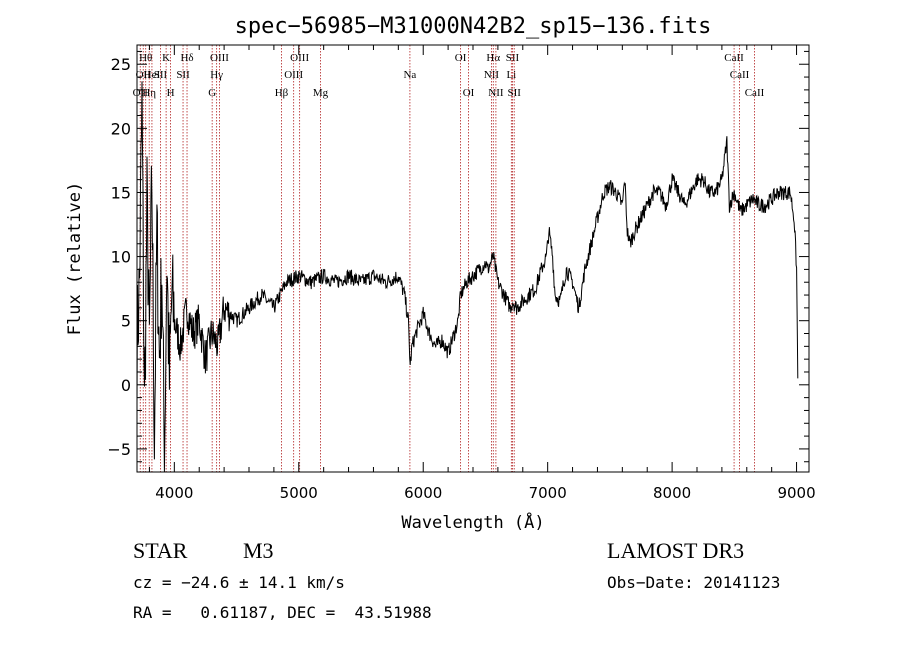  I want to click on survey-label: LAMOST DR3, so click(676, 550).